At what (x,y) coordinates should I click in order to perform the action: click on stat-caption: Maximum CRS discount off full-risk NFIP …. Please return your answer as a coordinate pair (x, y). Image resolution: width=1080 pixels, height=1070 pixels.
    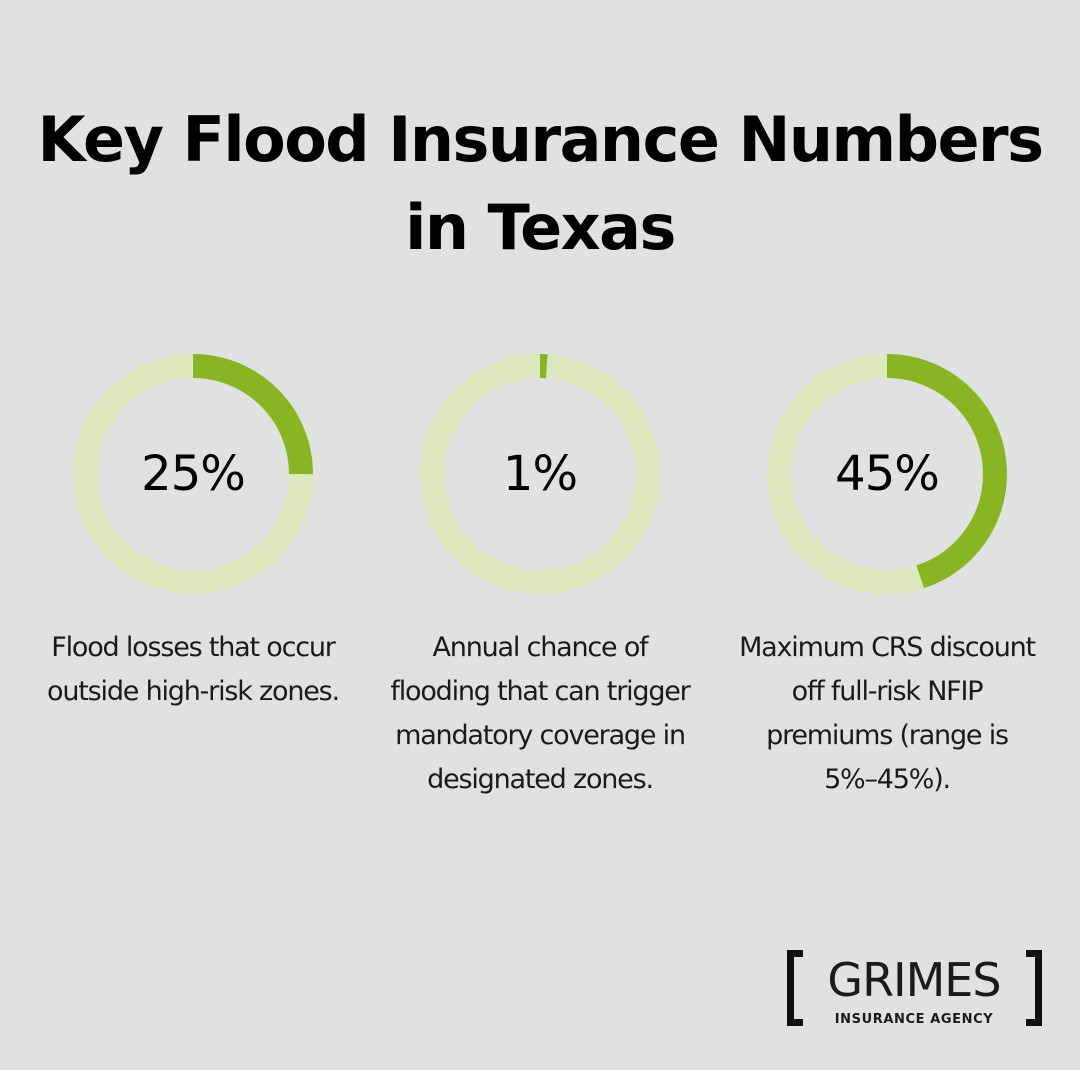
    Looking at the image, I should click on (887, 713).